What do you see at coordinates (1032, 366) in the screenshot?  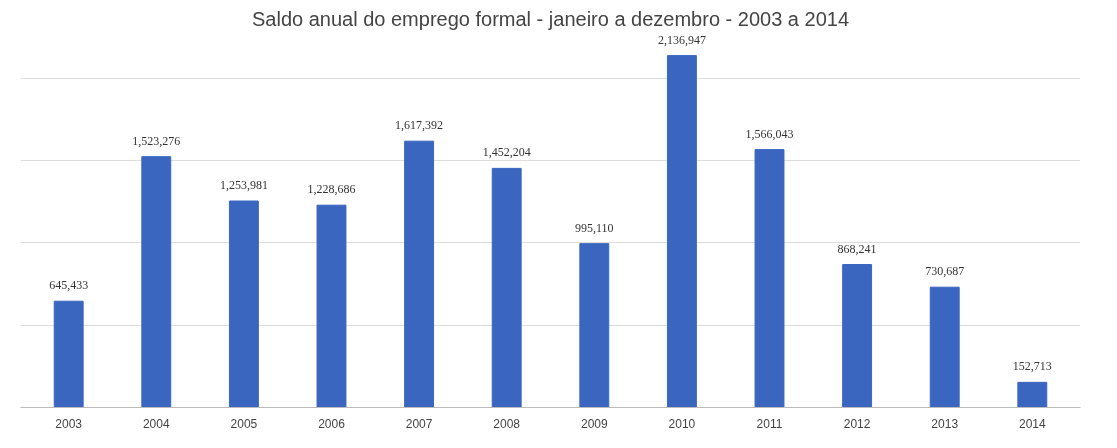 I see `data-label: 152,713` at bounding box center [1032, 366].